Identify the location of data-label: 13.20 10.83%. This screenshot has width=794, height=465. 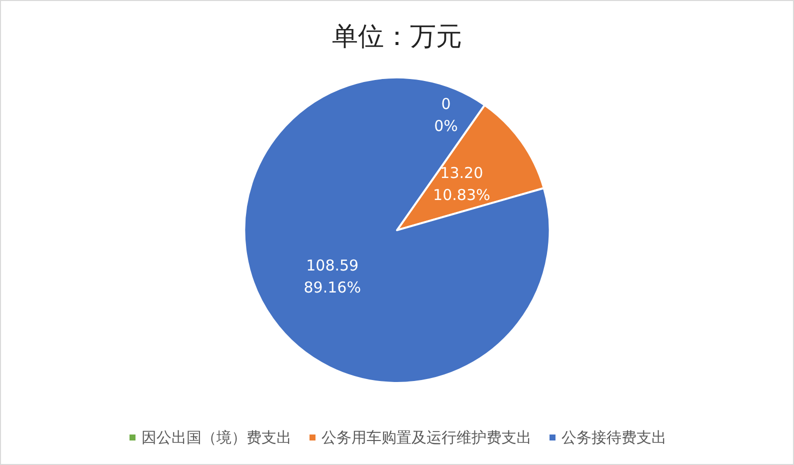
(461, 184).